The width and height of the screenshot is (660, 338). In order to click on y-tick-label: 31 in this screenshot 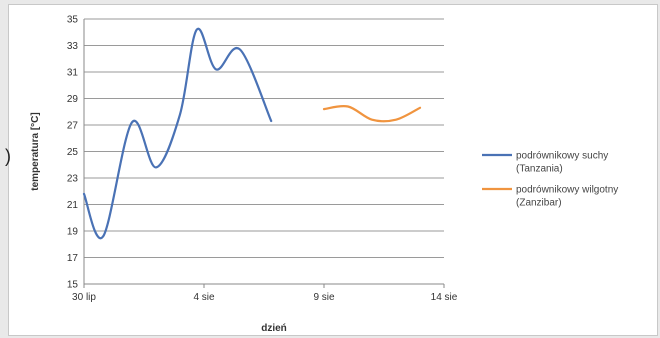, I will do `click(73, 73)`.